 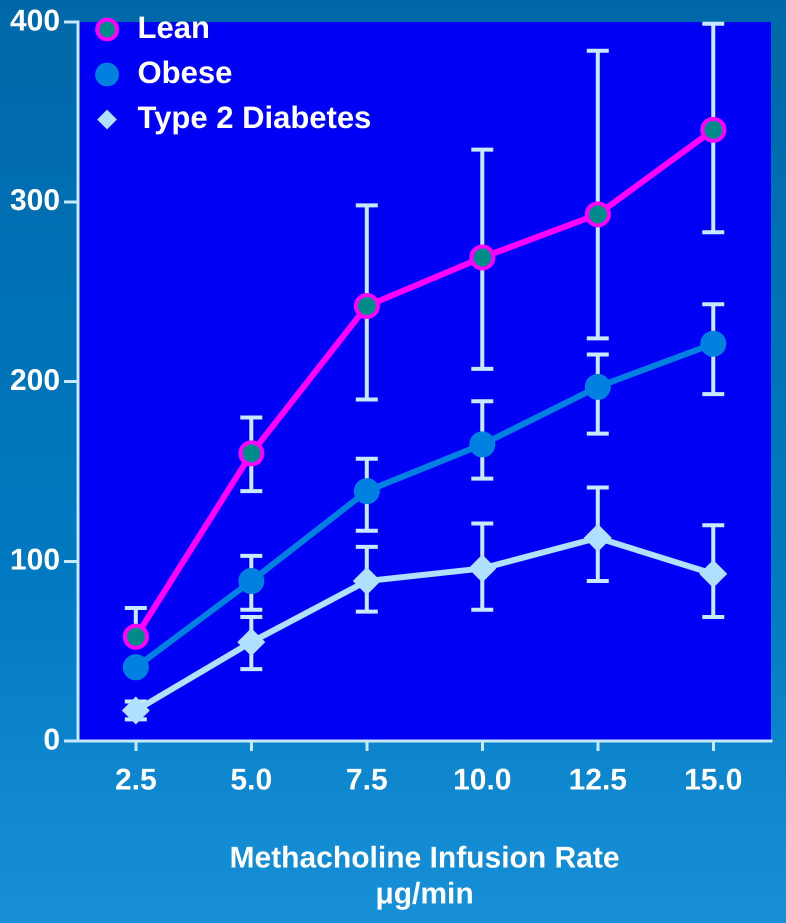 What do you see at coordinates (35, 21) in the screenshot?
I see `y-tick-label: 400` at bounding box center [35, 21].